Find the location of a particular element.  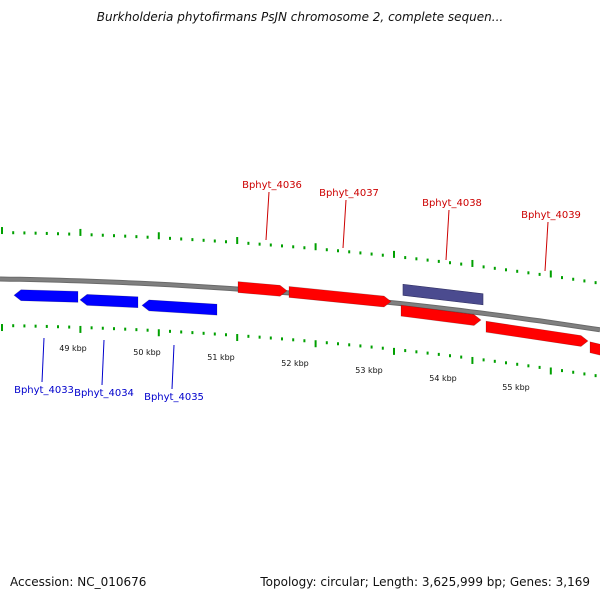

gene-label: Bphyt_4035 is located at coordinates (174, 397).